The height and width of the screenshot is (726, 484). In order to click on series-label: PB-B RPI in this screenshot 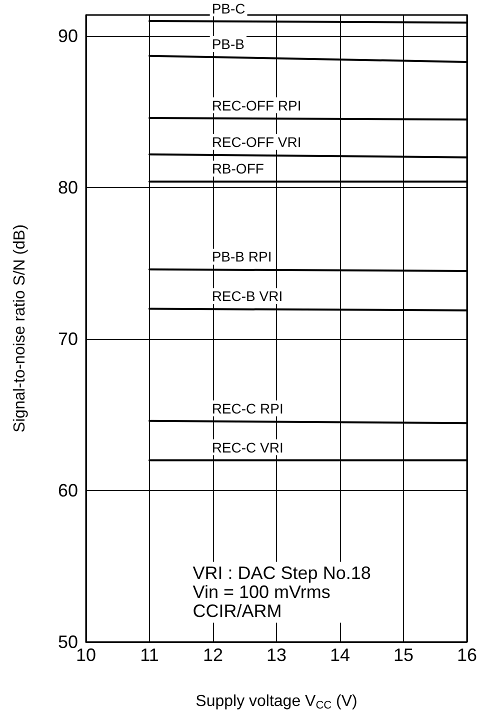, I will do `click(242, 256)`.